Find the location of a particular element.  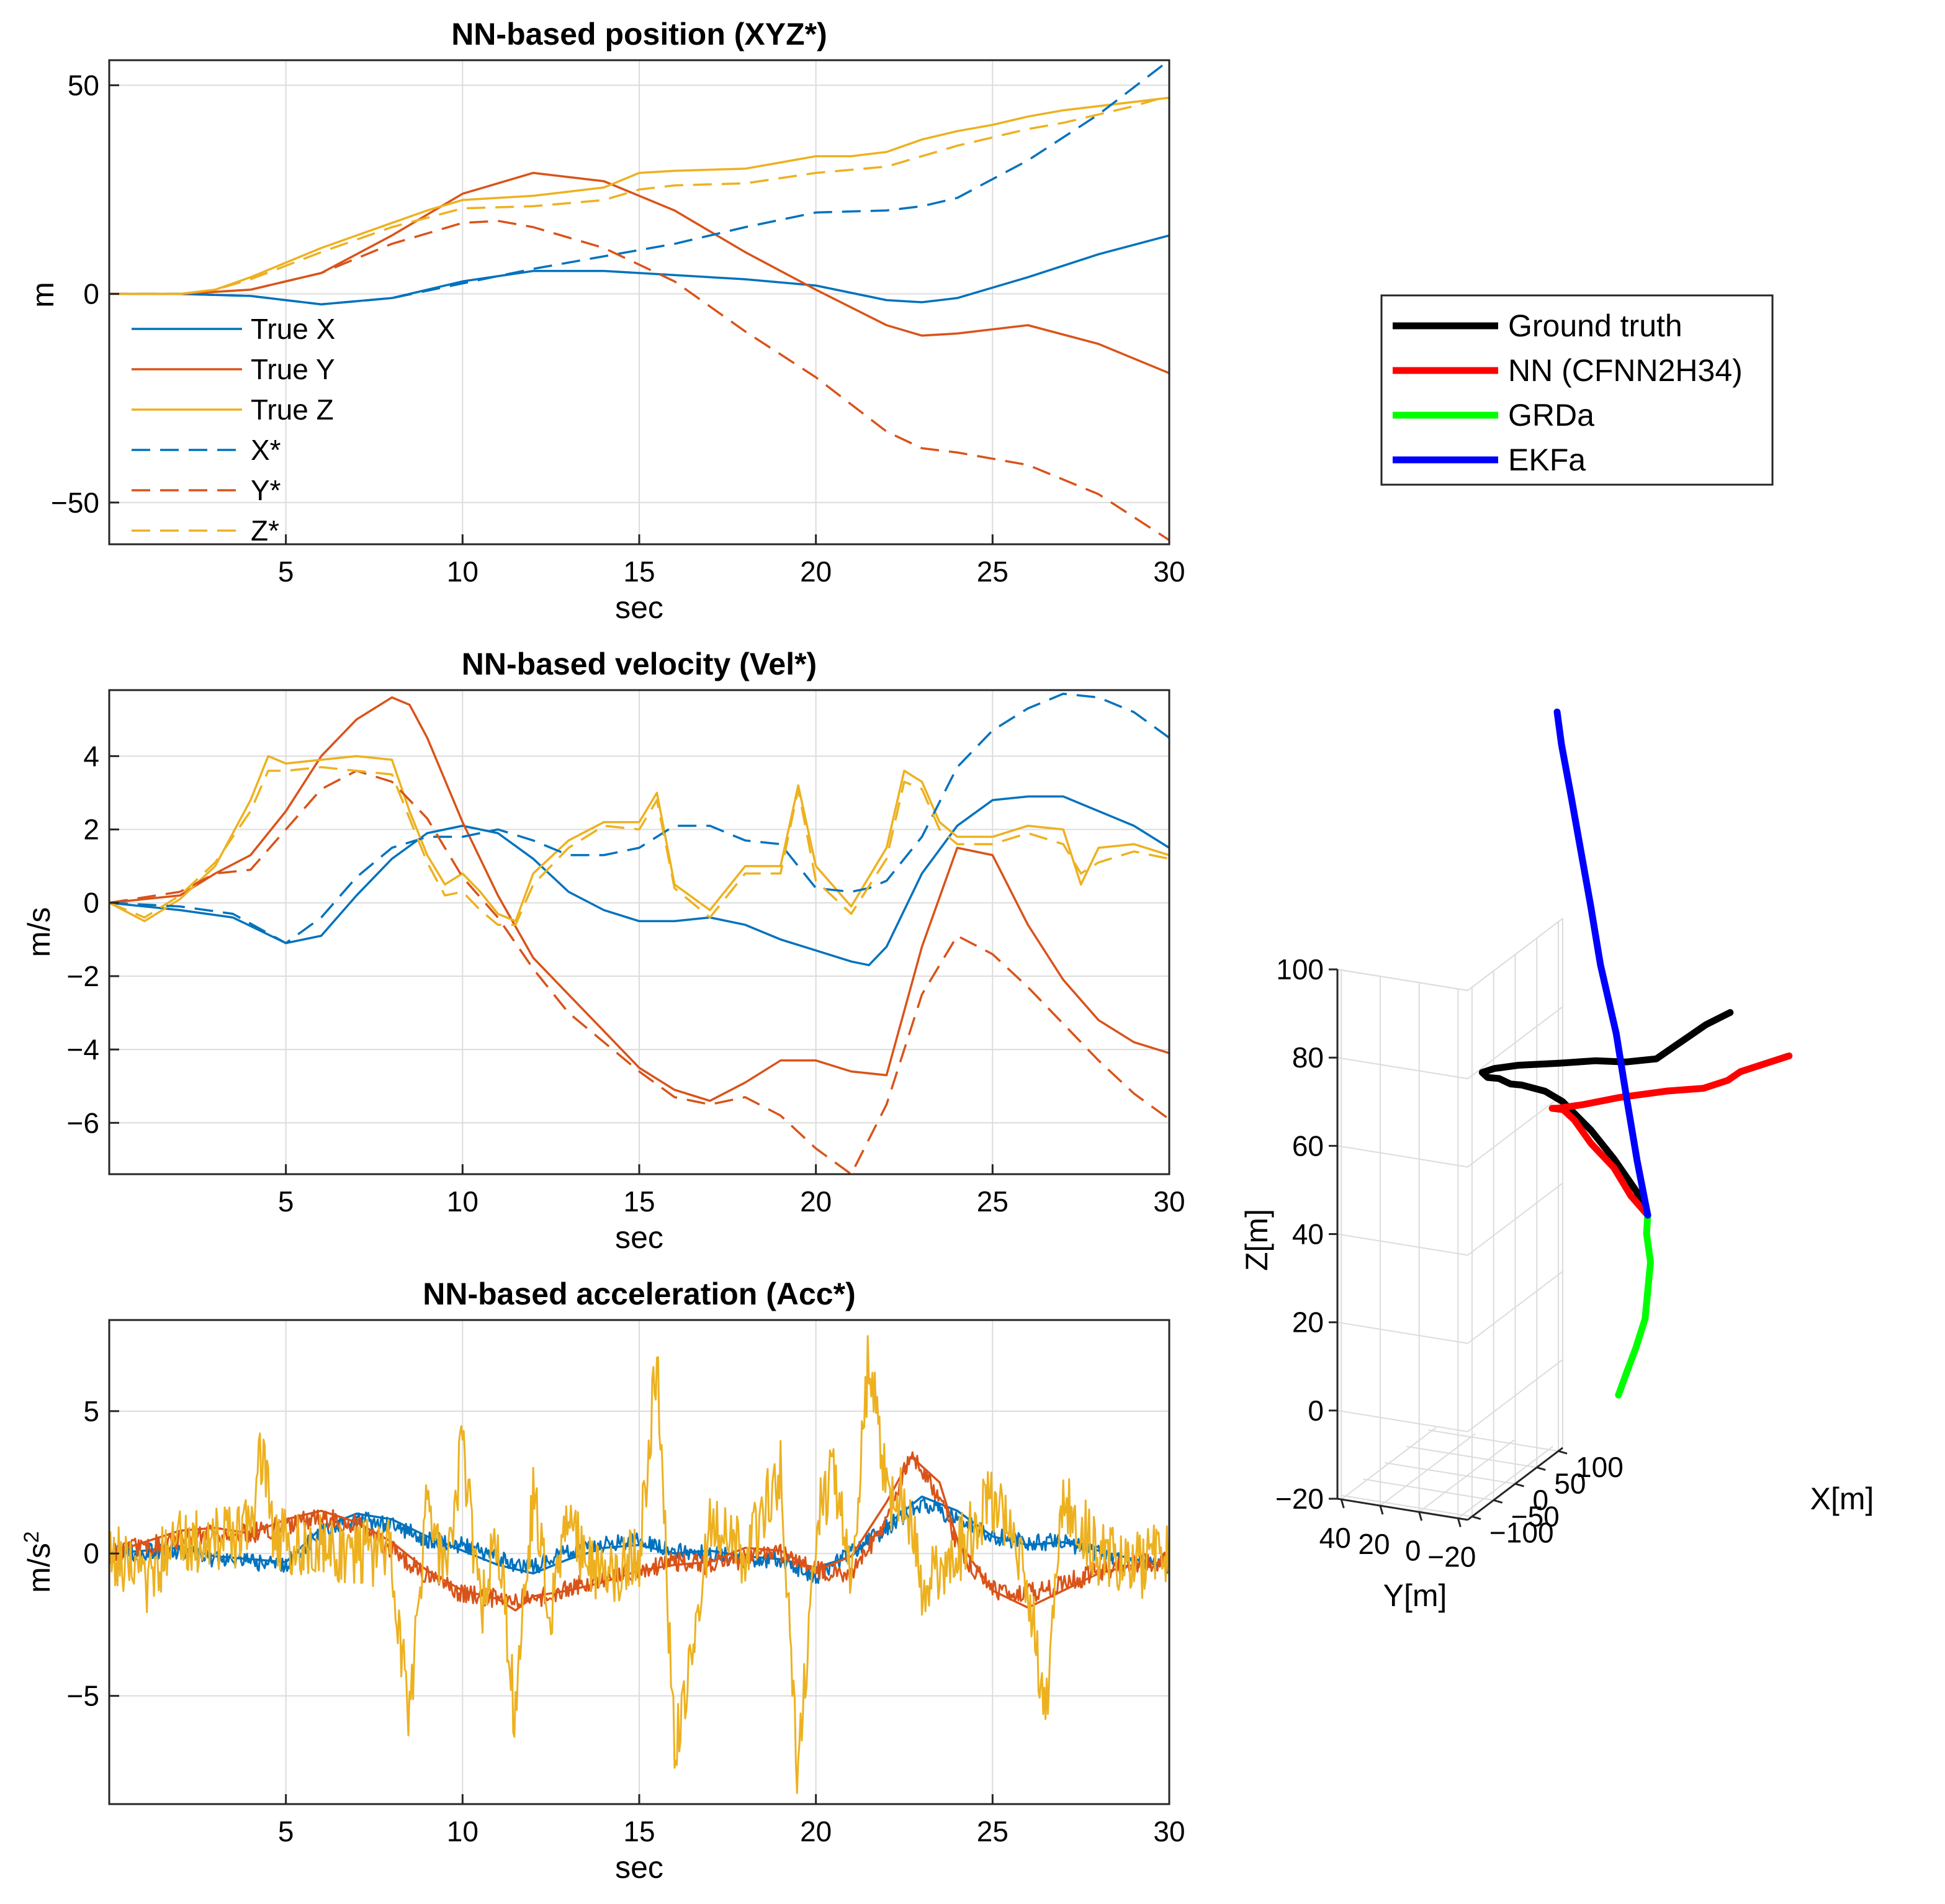

position-legend-label: True X is located at coordinates (293, 329).